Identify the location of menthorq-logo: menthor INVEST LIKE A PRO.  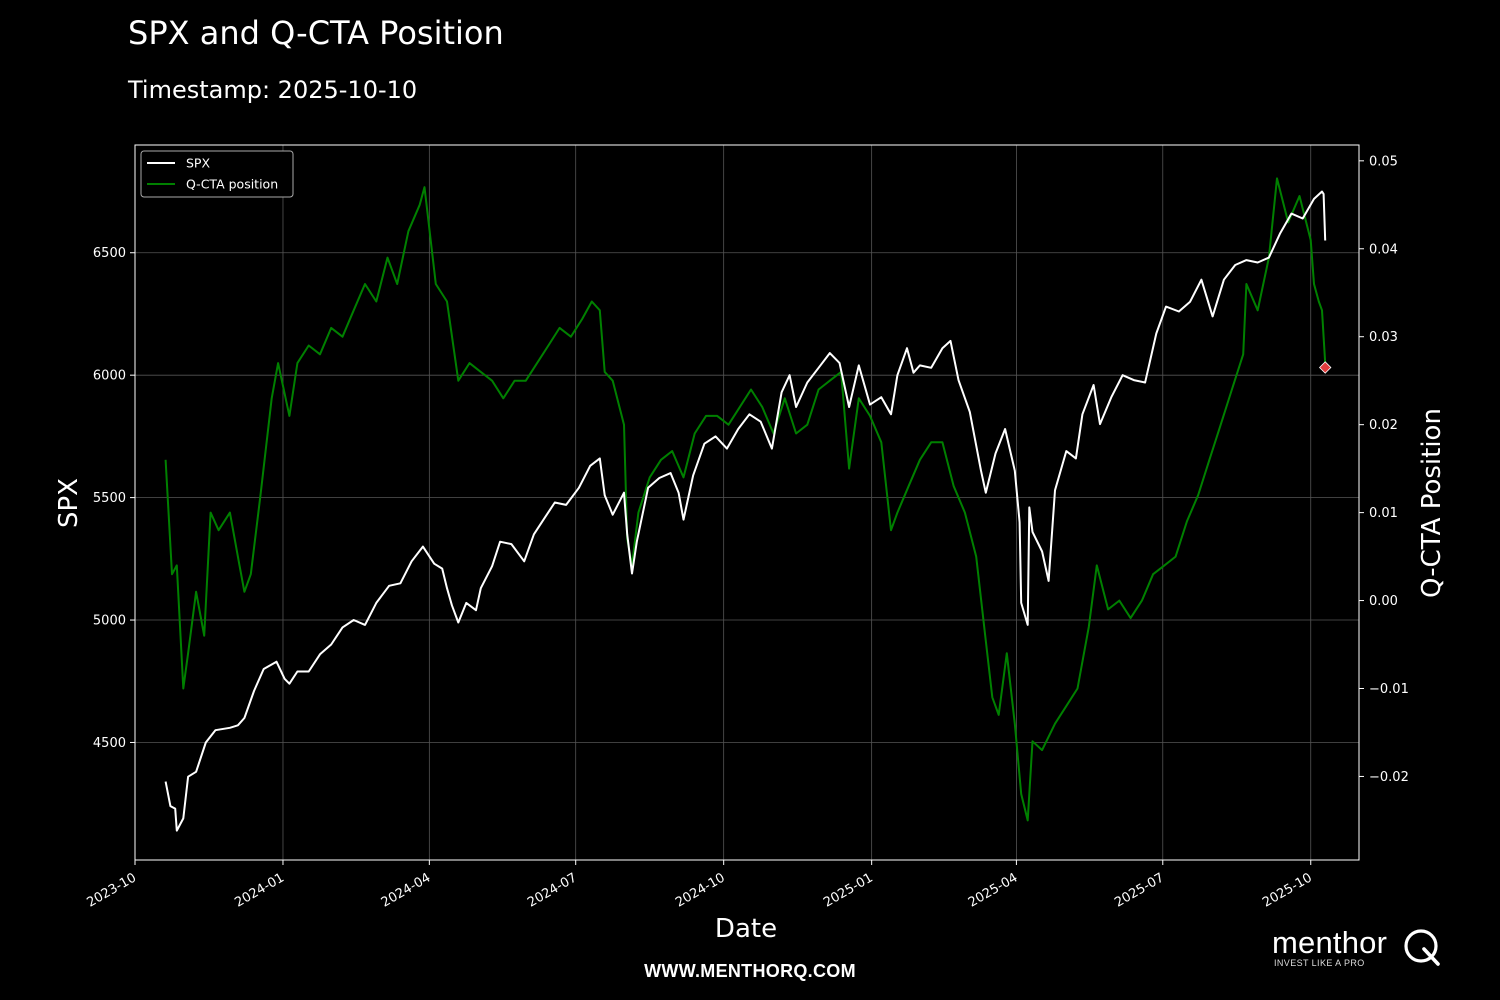
(1359, 948).